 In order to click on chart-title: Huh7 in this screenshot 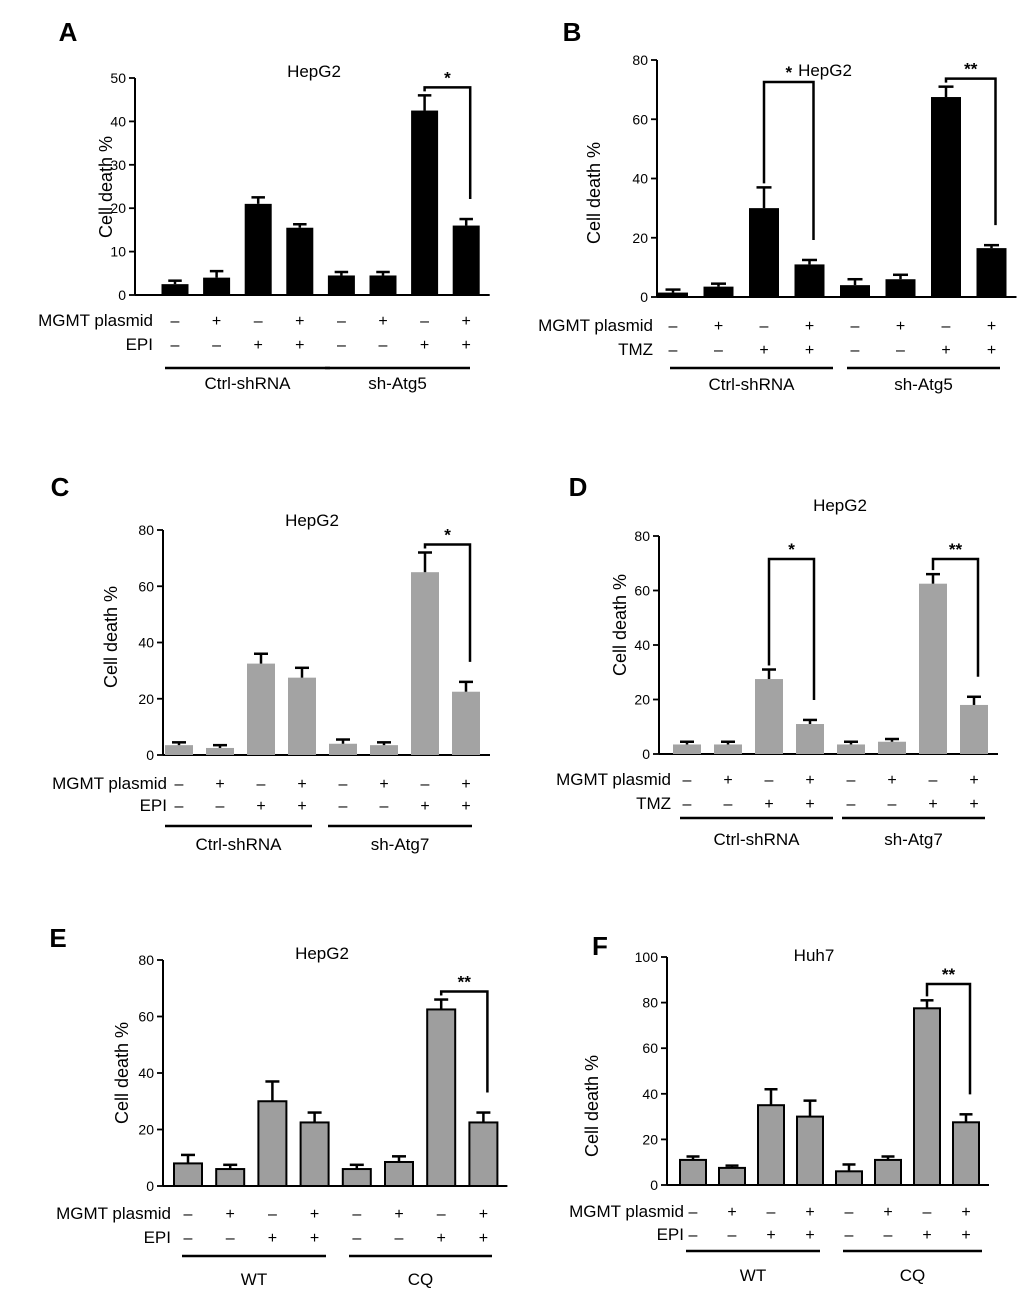, I will do `click(814, 955)`.